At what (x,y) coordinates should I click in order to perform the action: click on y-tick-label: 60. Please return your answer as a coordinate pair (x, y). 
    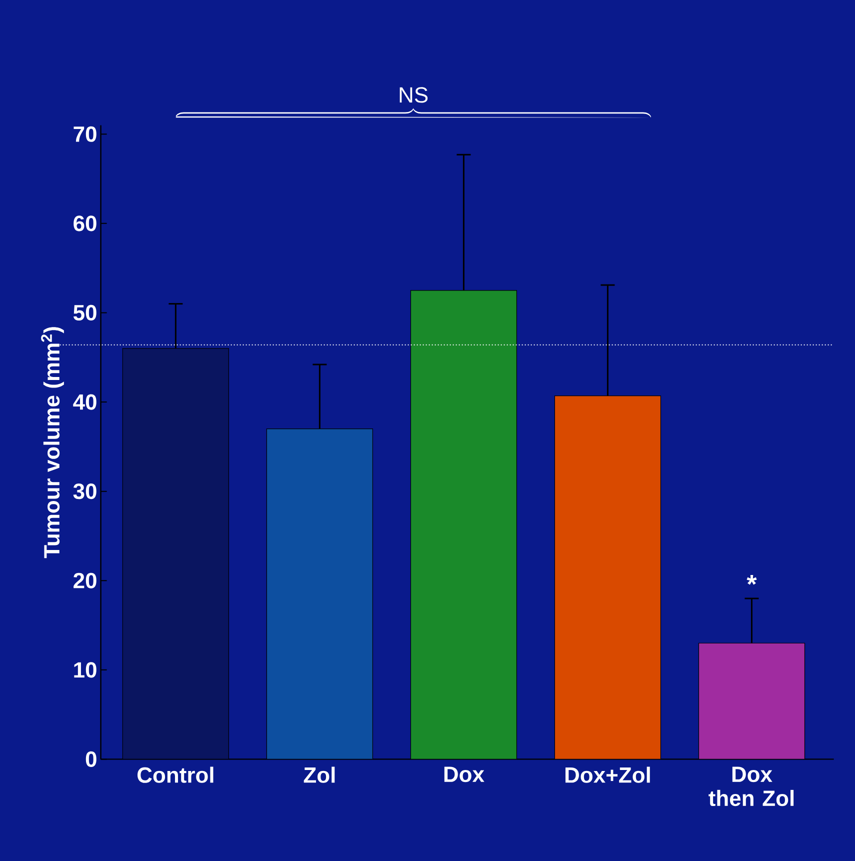
    Looking at the image, I should click on (85, 224).